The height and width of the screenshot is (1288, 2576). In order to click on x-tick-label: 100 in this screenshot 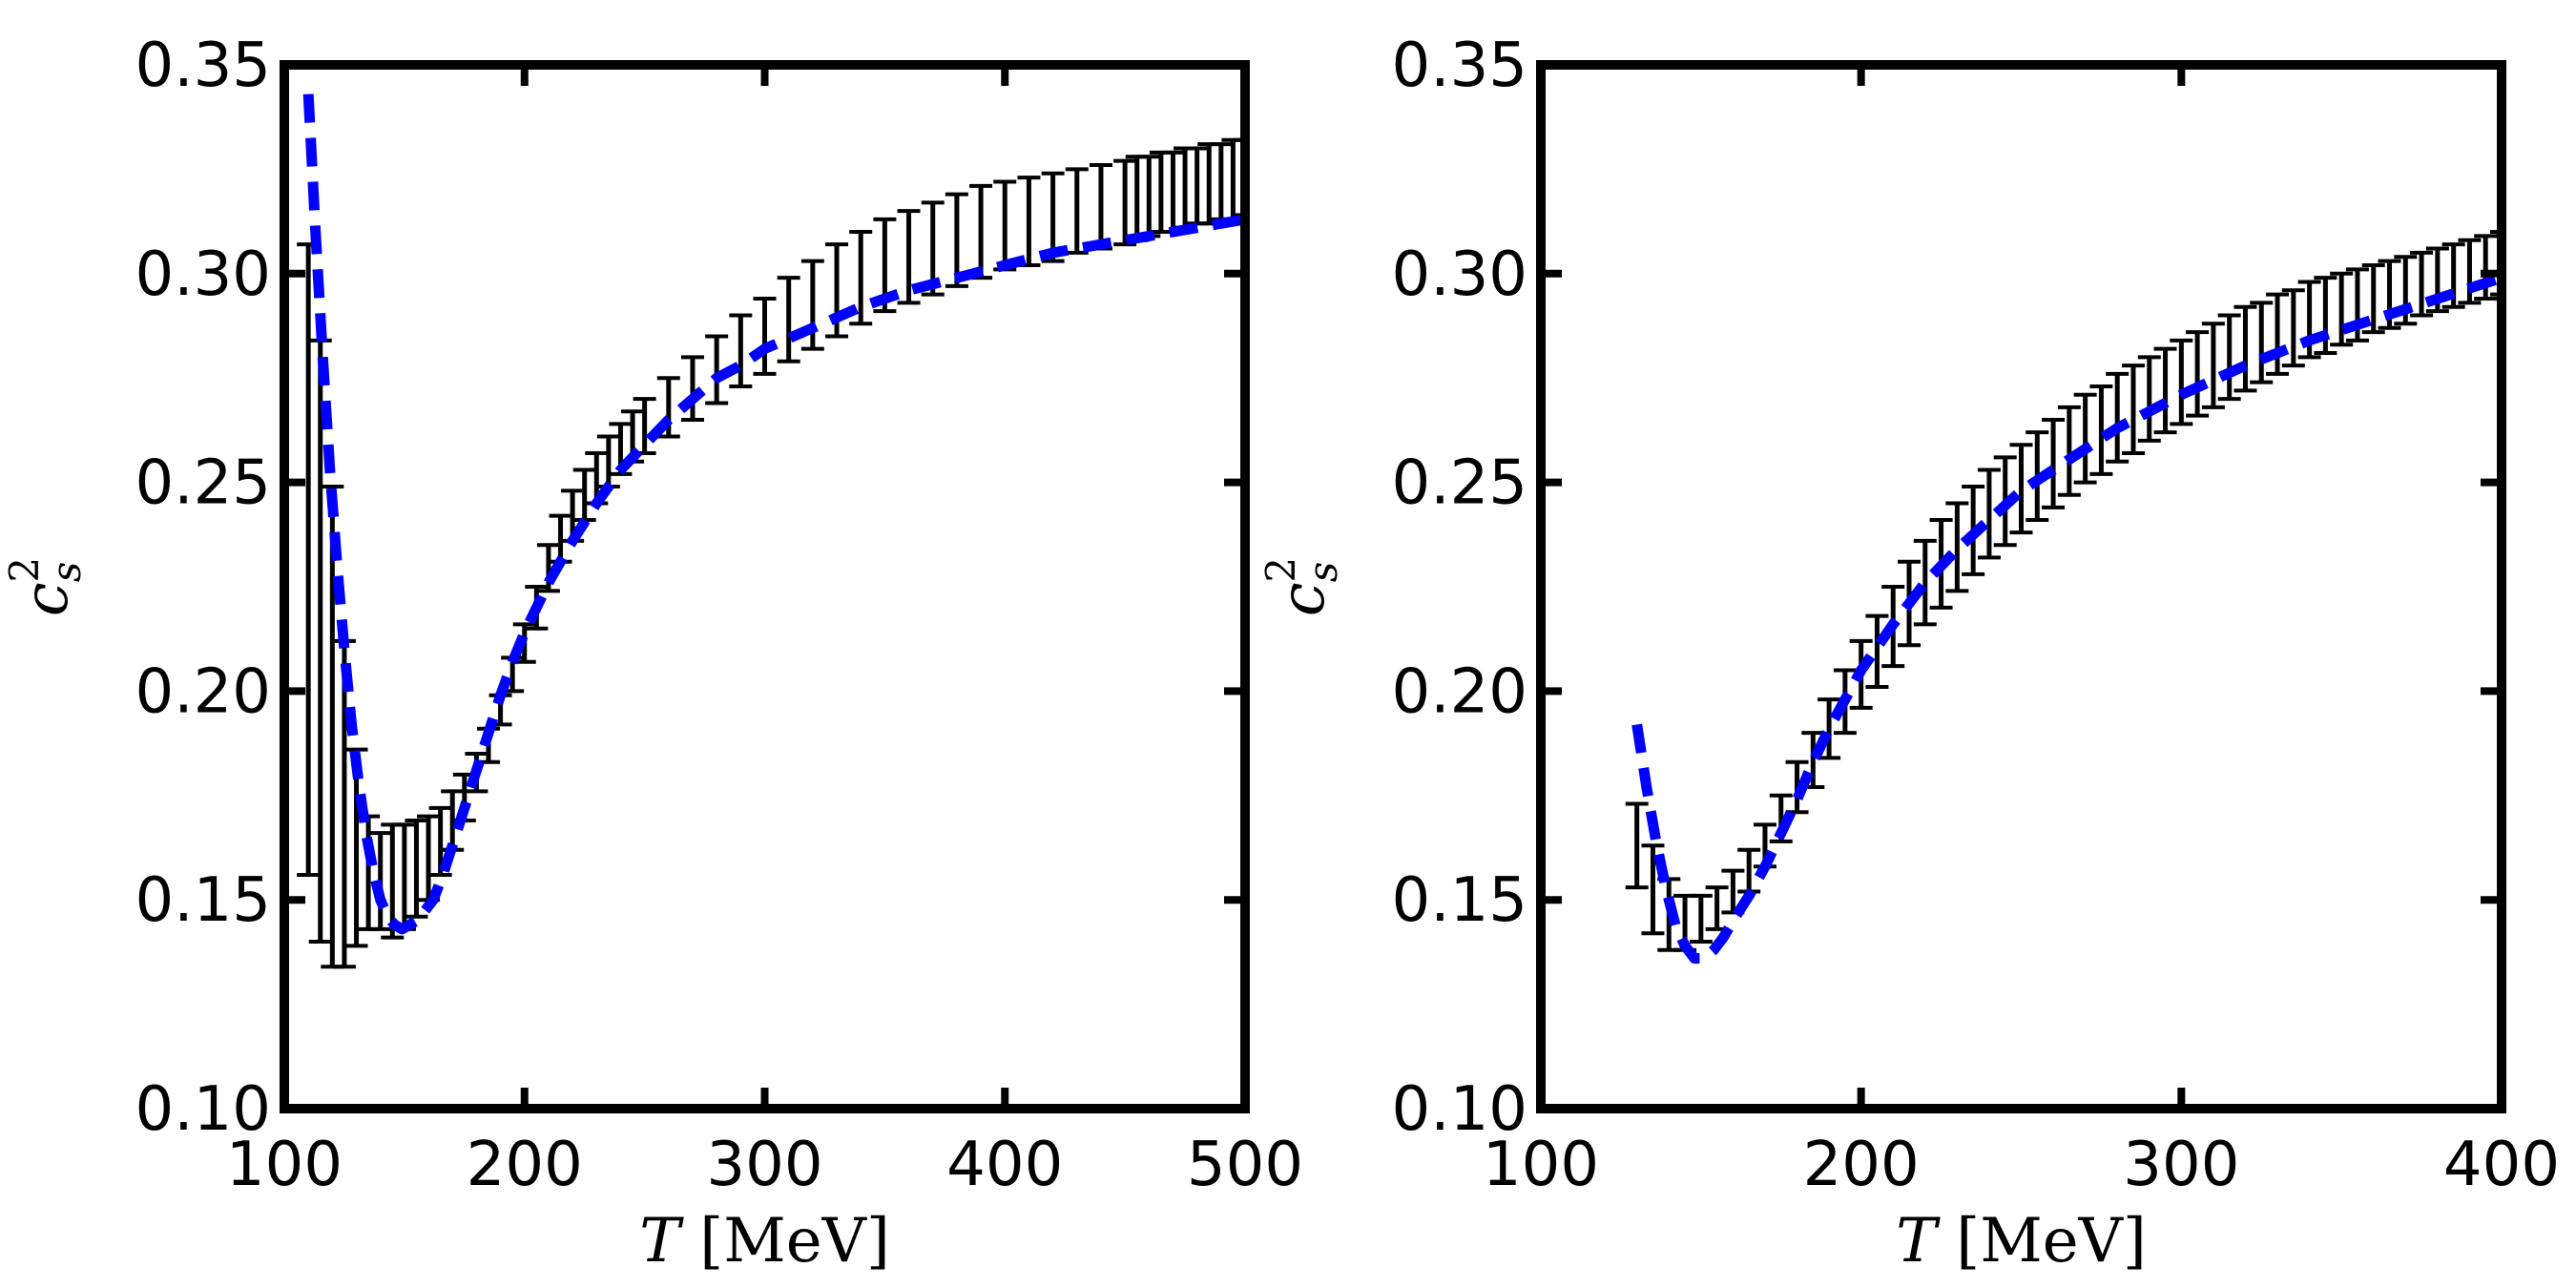, I will do `click(284, 1165)`.